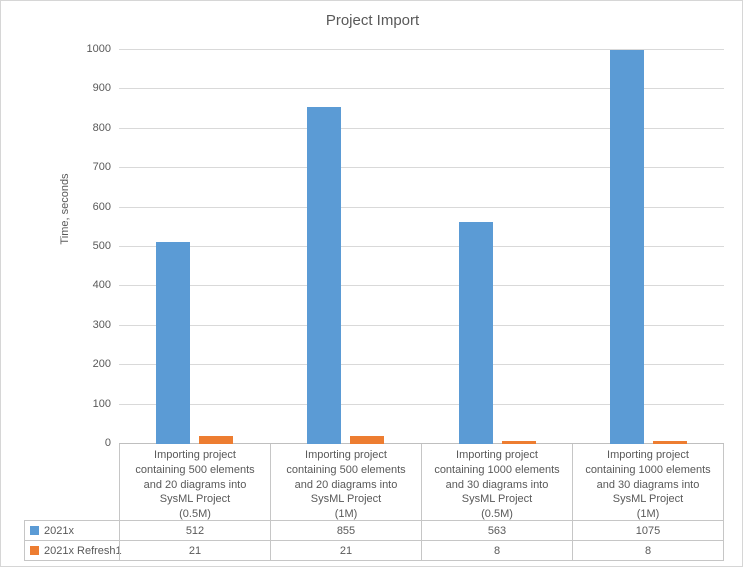 This screenshot has width=743, height=567. I want to click on y-tick-label-100: 100, so click(101, 403).